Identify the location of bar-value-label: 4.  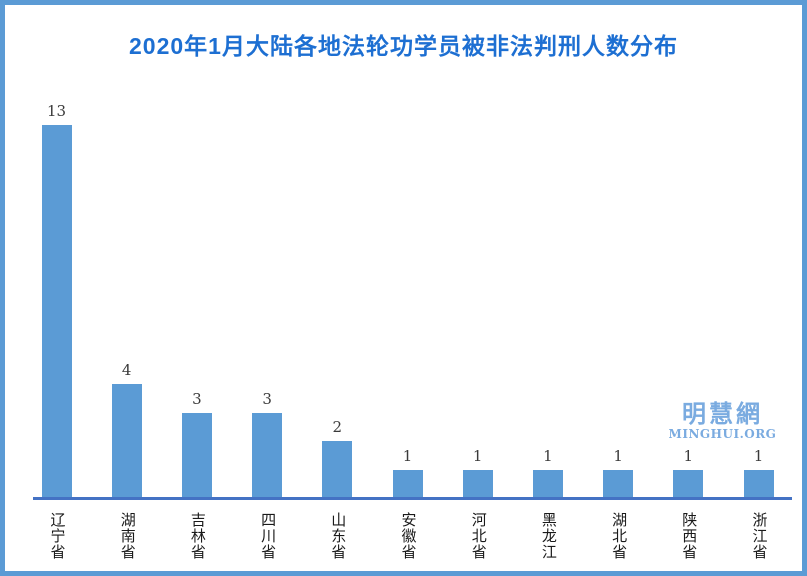
(126, 369).